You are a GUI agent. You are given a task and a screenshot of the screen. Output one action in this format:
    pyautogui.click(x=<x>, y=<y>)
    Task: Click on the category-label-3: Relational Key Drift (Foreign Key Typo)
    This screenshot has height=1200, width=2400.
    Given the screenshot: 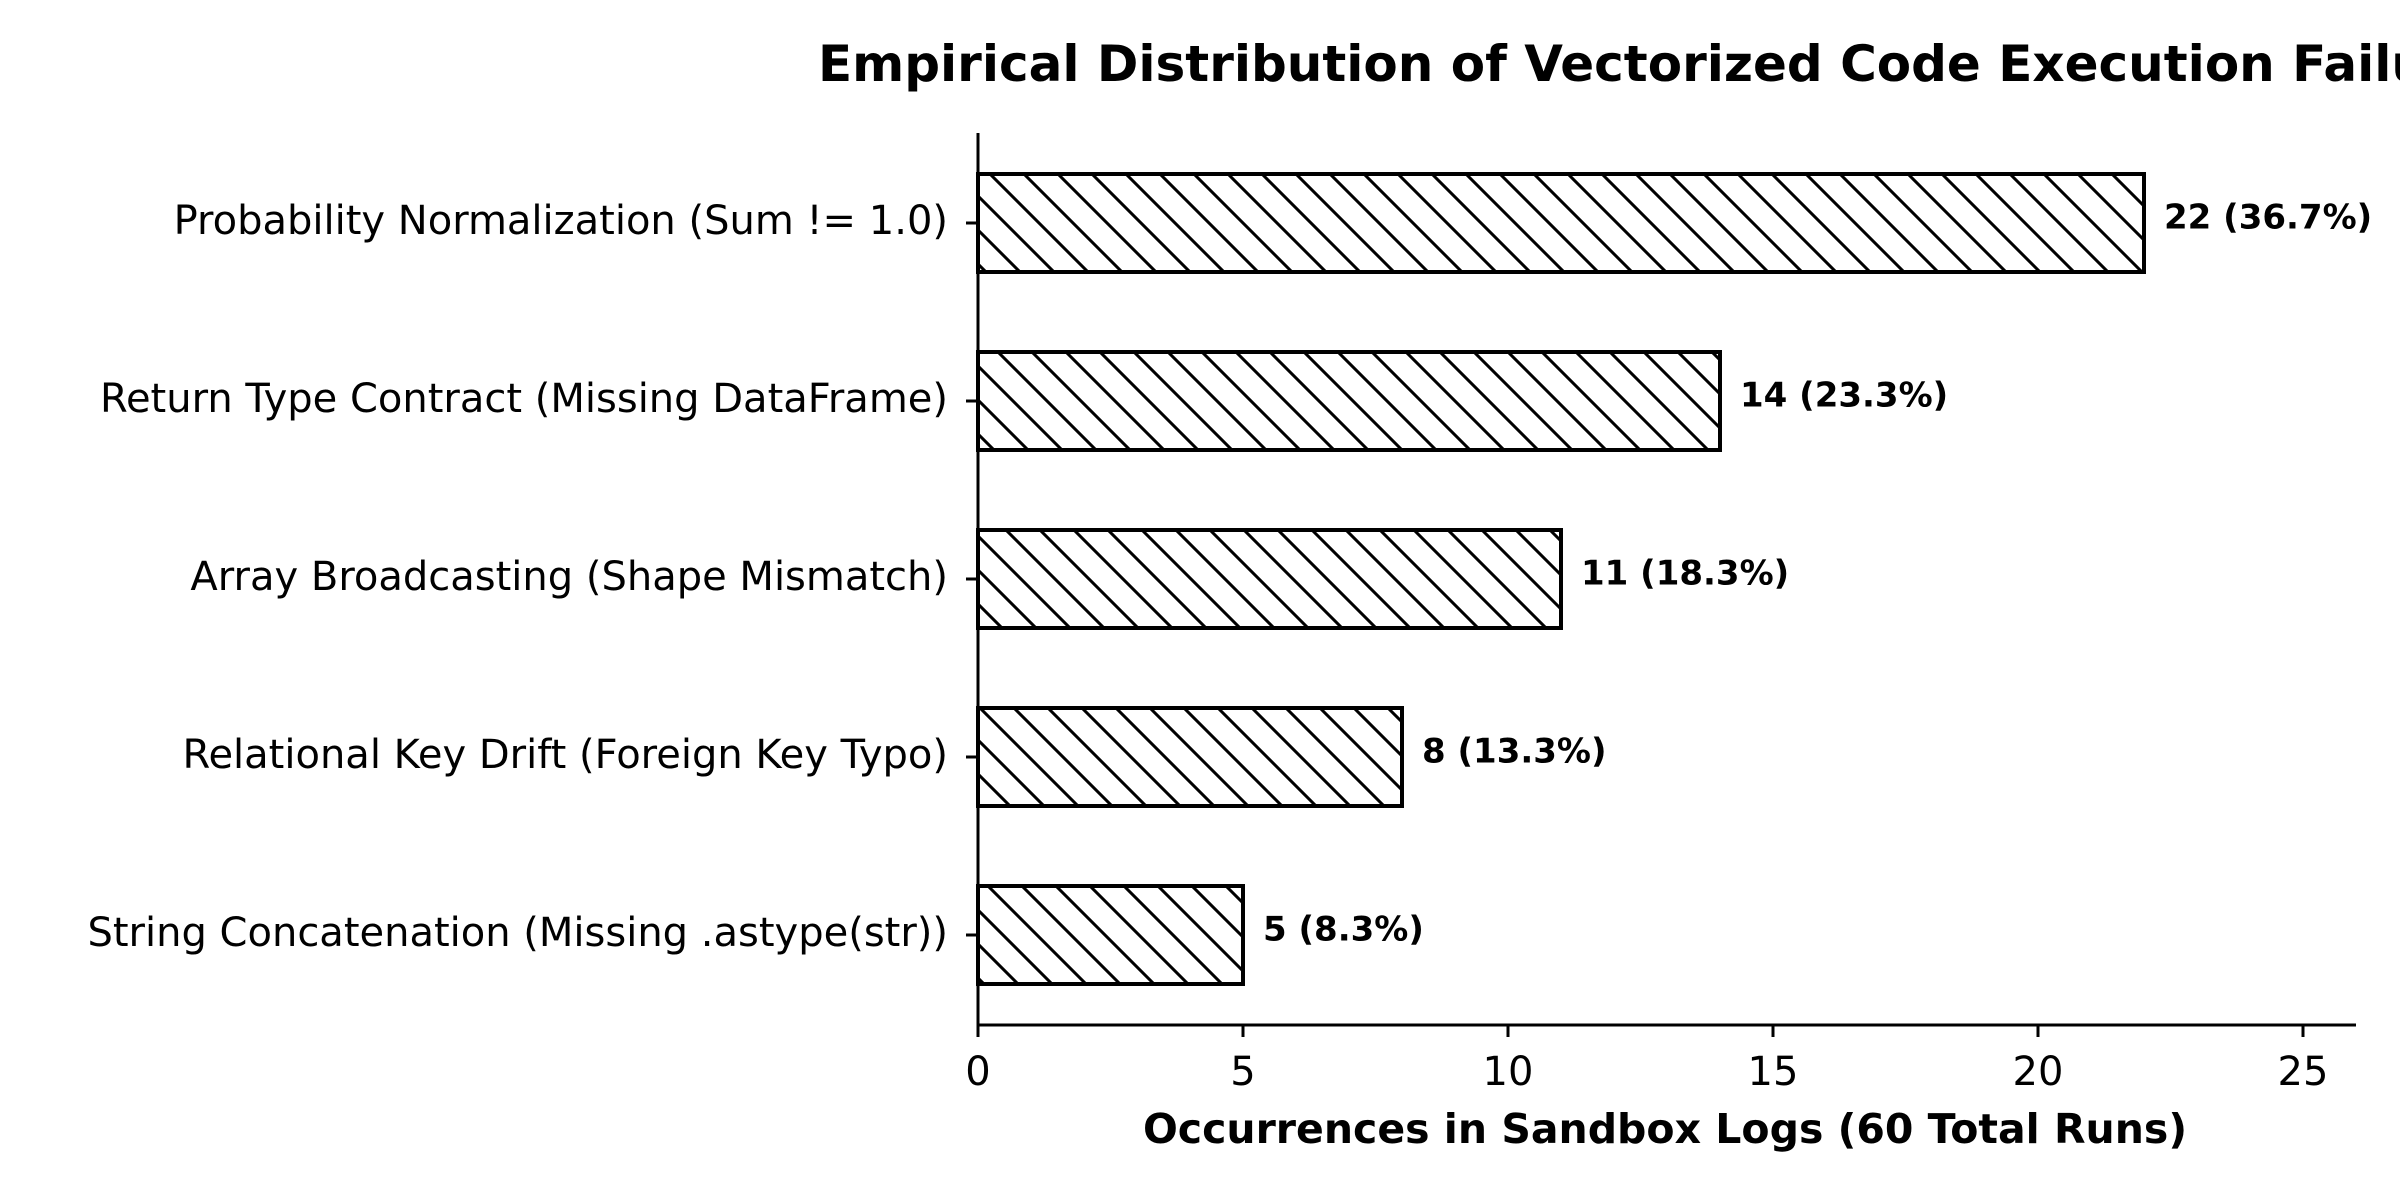 What is the action you would take?
    pyautogui.click(x=565, y=755)
    